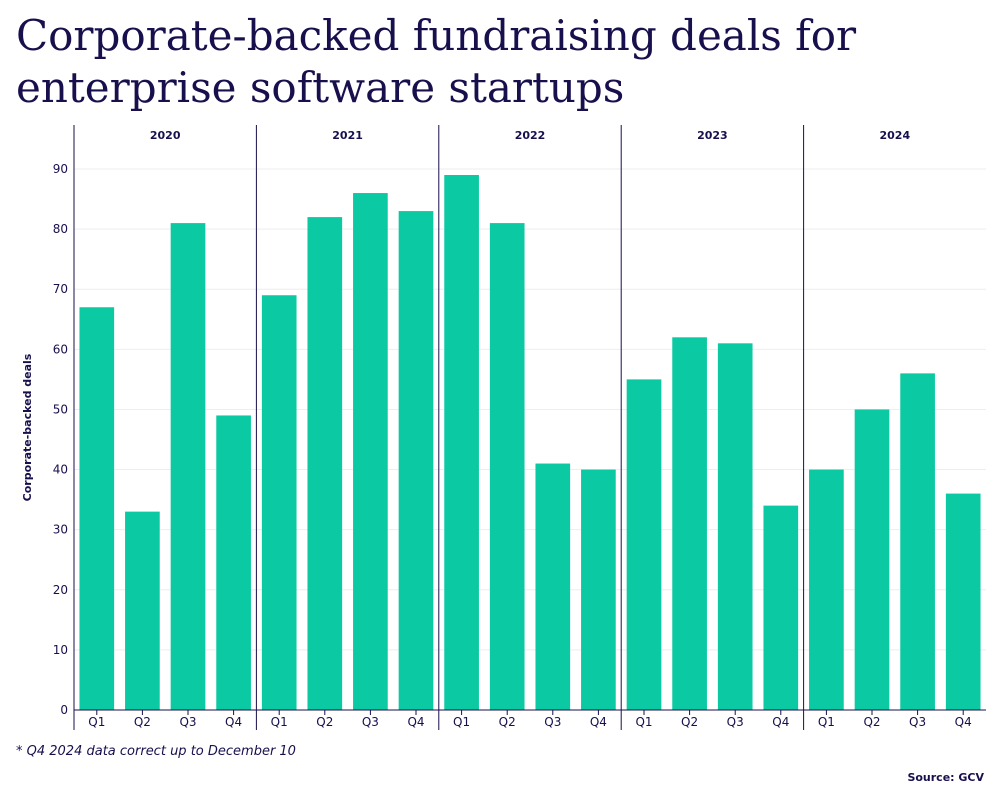 This screenshot has height=800, width=1000. What do you see at coordinates (530, 135) in the screenshot?
I see `panel-year-label: 2022` at bounding box center [530, 135].